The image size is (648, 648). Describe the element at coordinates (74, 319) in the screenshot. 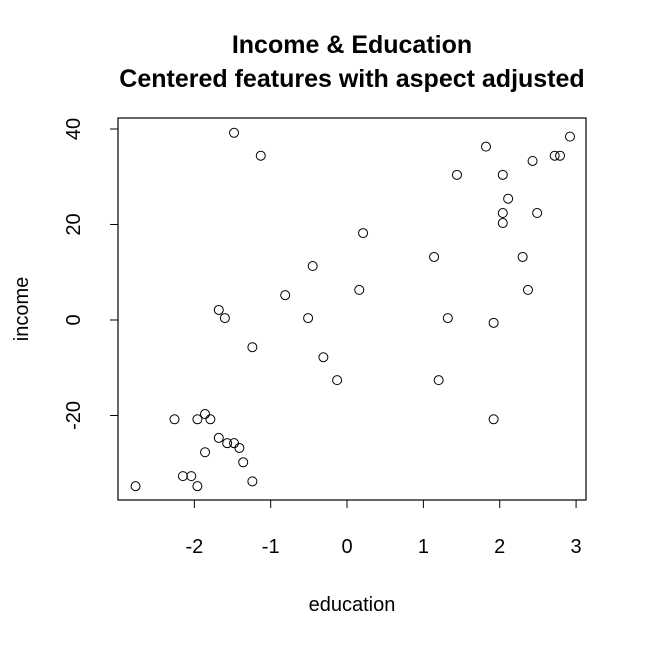

I see `y-tick-label: 0` at that location.